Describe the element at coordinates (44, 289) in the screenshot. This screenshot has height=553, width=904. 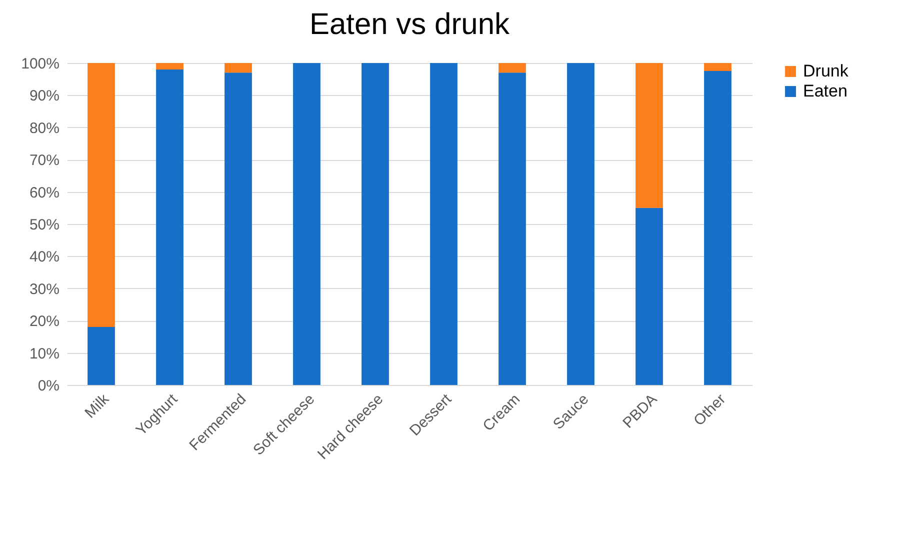
I see `y-tick-label: 30%` at that location.